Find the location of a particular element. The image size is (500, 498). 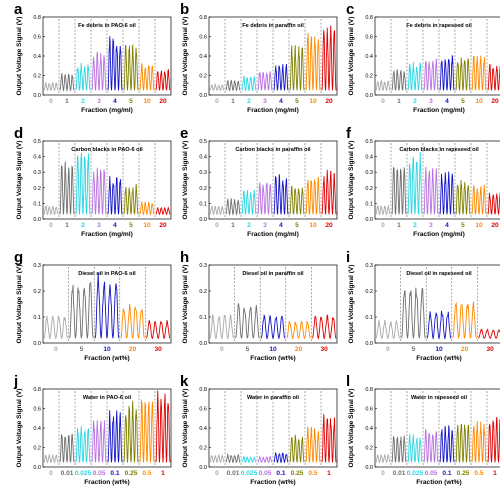

plot-frame is located at coordinates (437, 304).